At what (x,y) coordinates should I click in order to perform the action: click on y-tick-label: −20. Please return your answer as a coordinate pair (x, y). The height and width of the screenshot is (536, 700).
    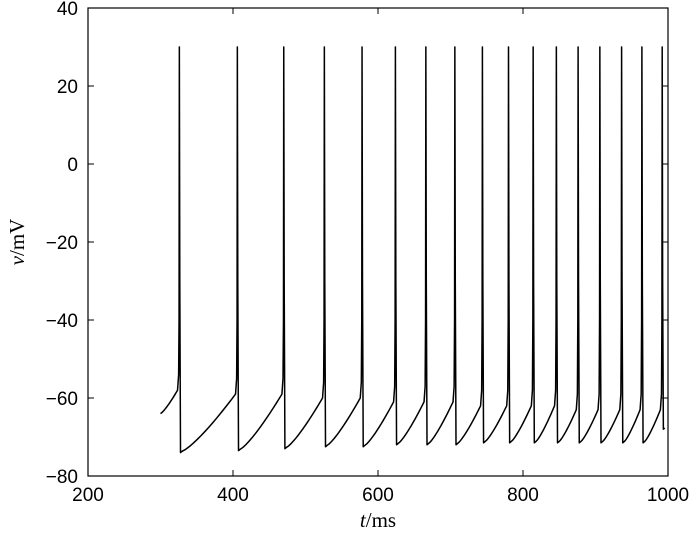
    Looking at the image, I should click on (62, 243).